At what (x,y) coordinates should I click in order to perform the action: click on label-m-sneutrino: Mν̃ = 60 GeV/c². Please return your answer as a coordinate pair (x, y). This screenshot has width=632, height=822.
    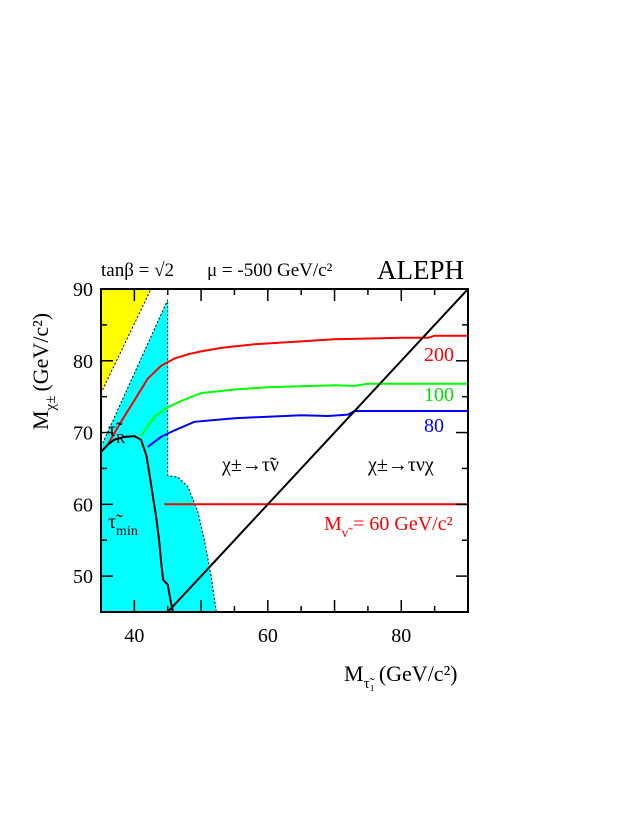
    Looking at the image, I should click on (388, 527).